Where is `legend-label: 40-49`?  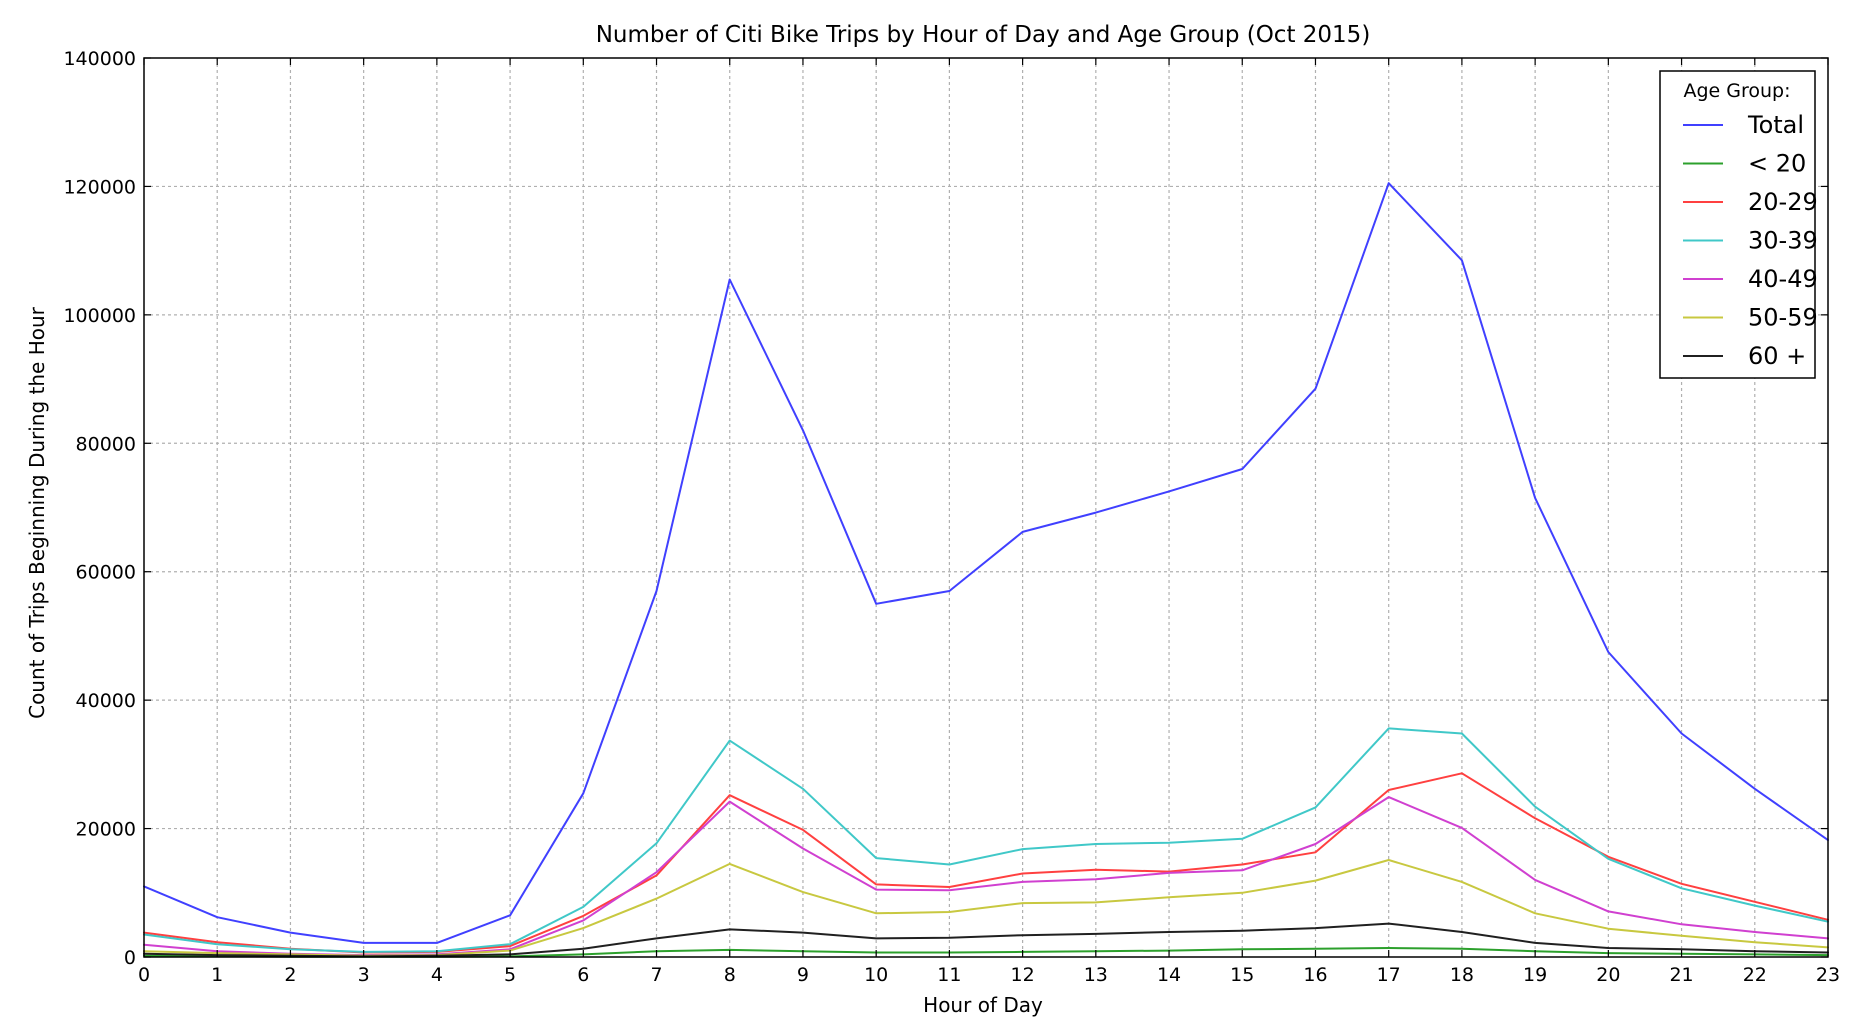 legend-label: 40-49 is located at coordinates (1783, 279).